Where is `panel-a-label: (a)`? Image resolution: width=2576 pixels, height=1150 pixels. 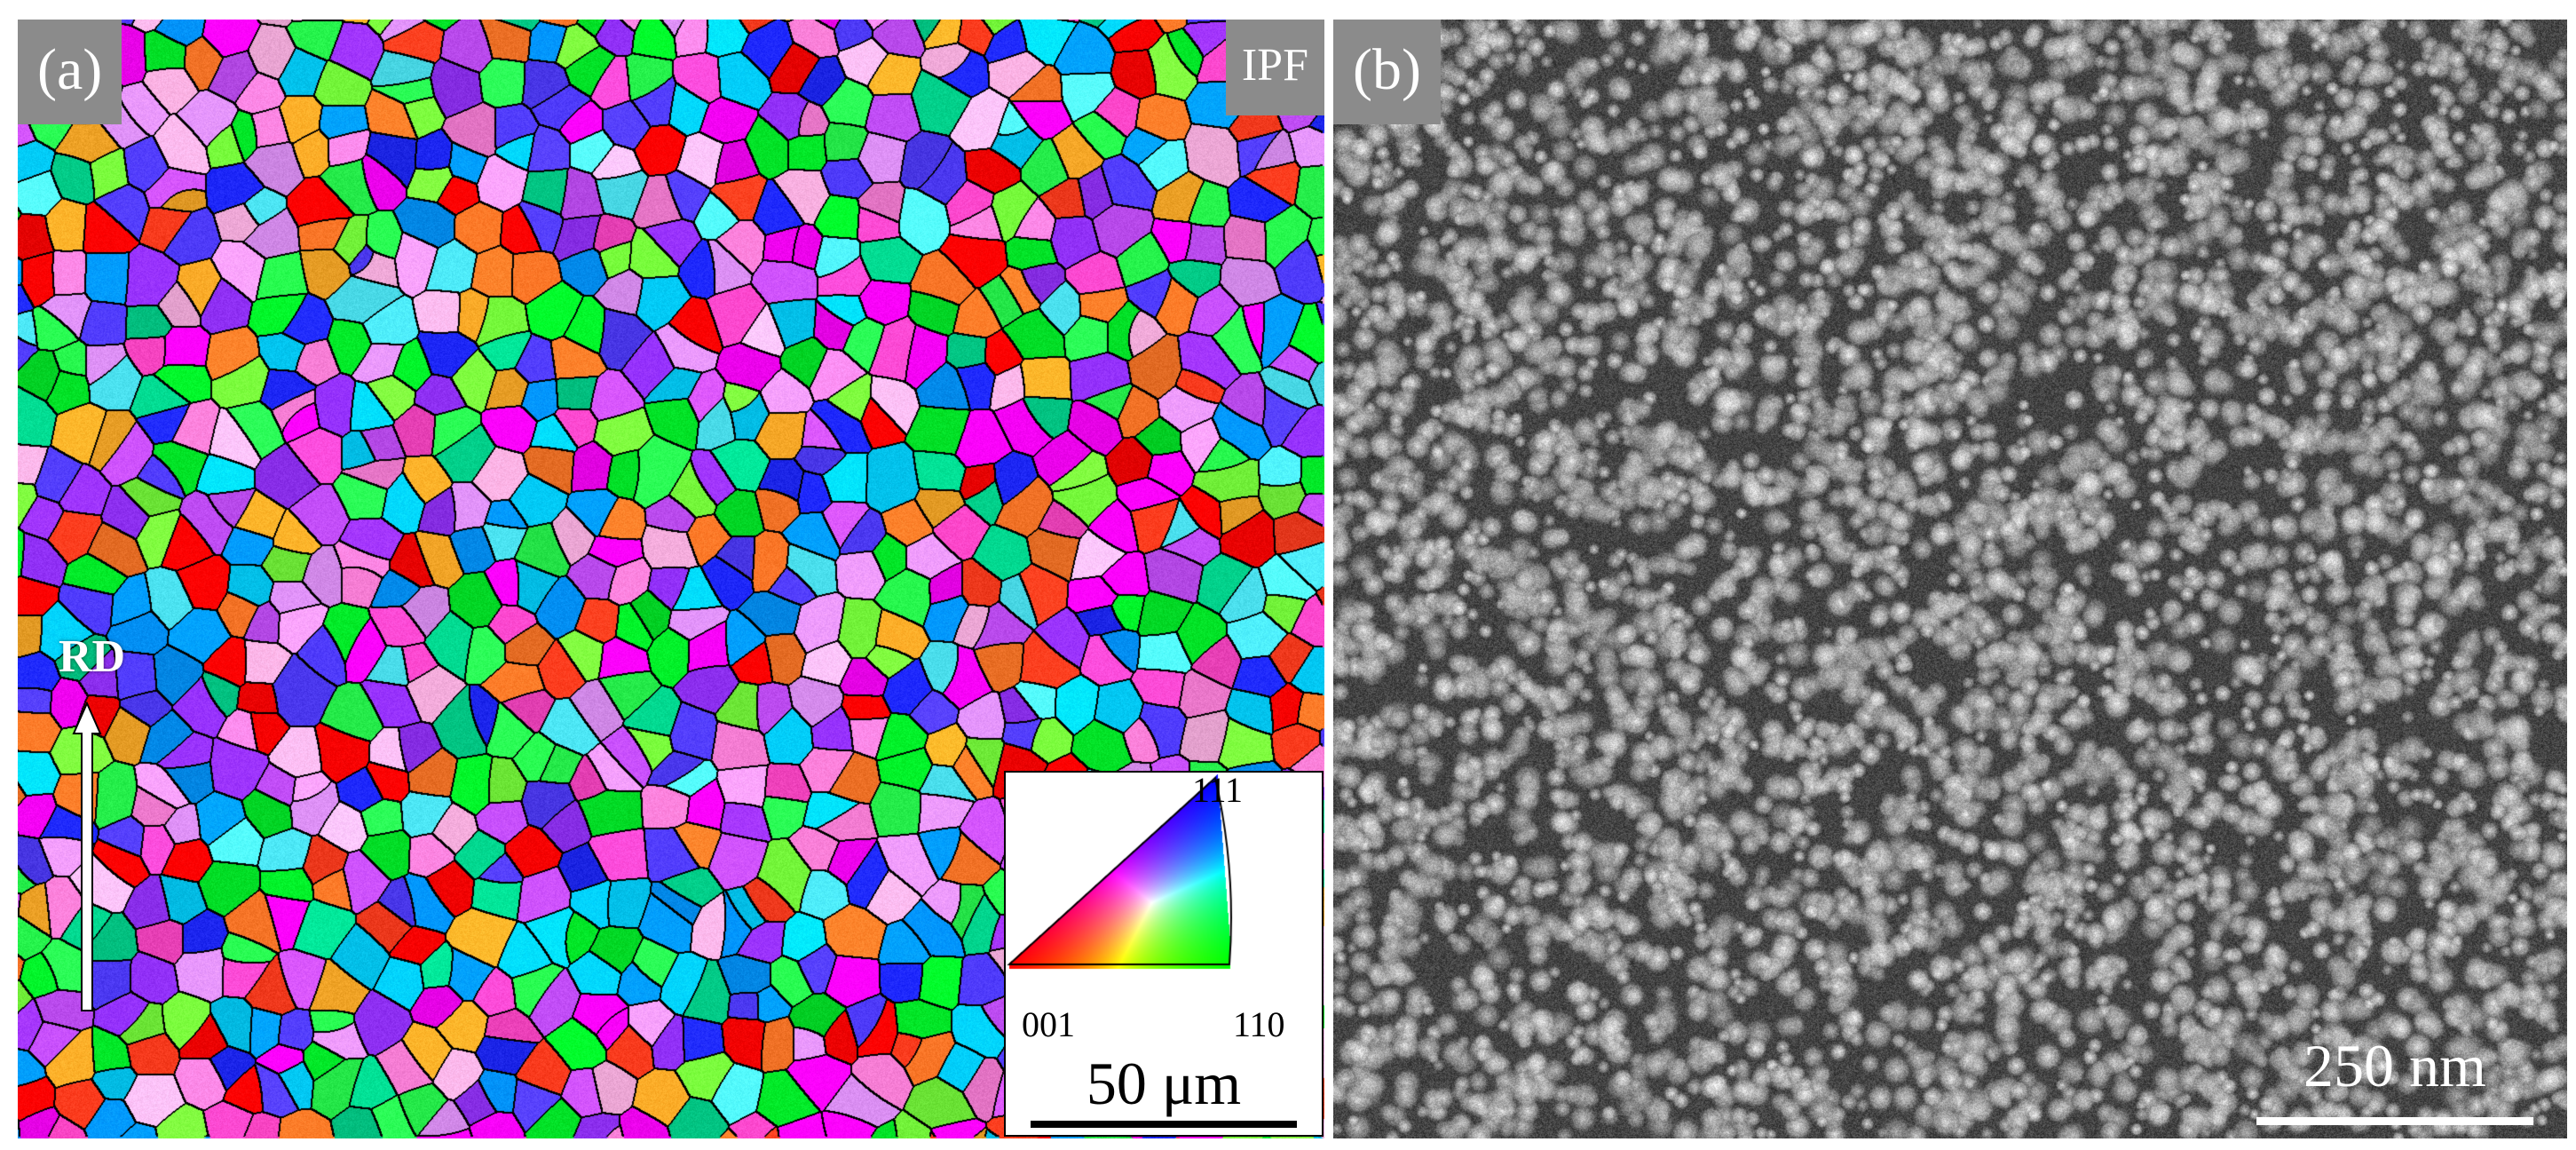 panel-a-label: (a) is located at coordinates (70, 72).